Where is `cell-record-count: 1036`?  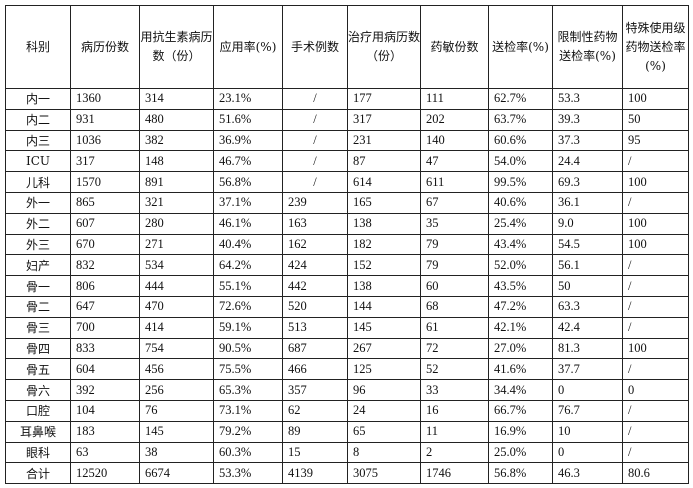
cell-record-count: 1036 is located at coordinates (105, 140).